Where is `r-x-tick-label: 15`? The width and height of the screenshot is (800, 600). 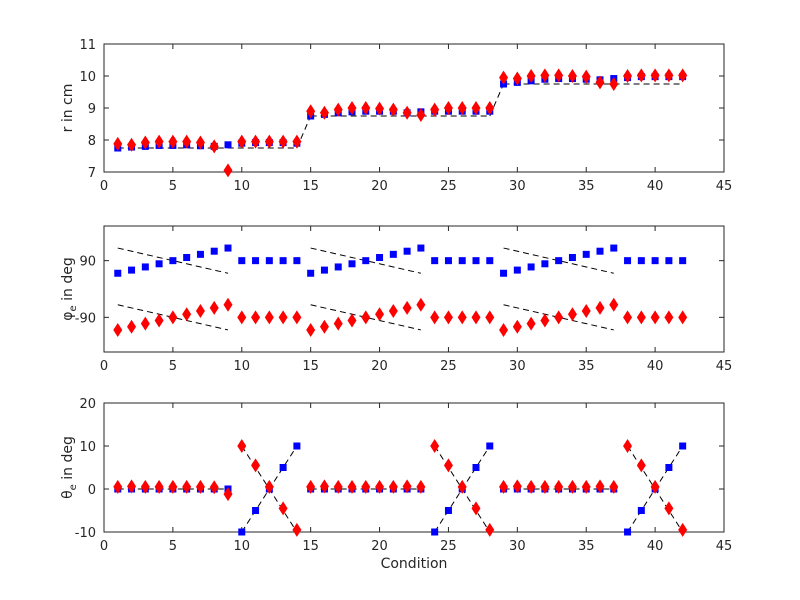
r-x-tick-label: 15 is located at coordinates (310, 186).